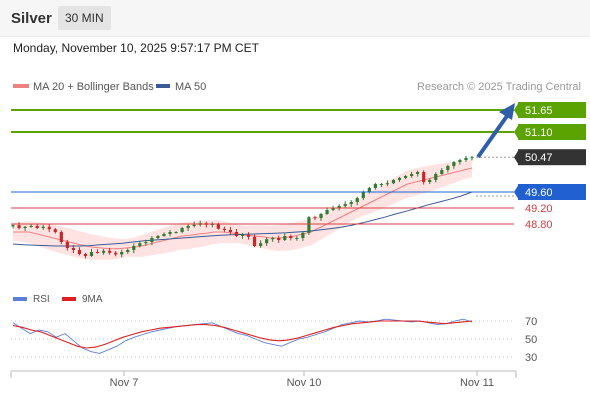 The image size is (590, 400). I want to click on legend-rsi-label: RSI, so click(41, 299).